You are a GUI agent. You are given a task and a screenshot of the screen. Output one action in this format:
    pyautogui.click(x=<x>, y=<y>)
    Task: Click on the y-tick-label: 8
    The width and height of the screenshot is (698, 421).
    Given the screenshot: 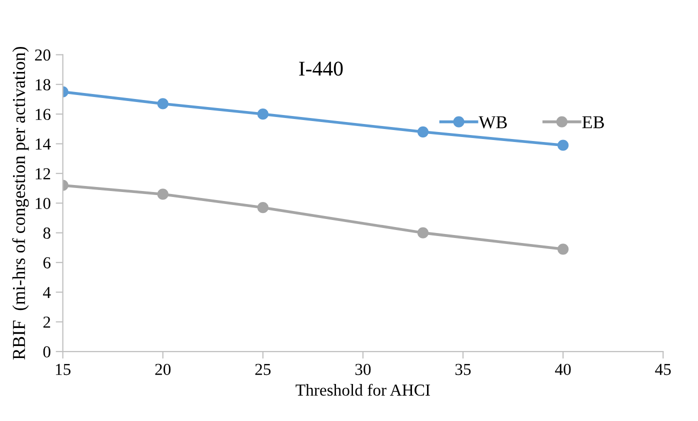 What is the action you would take?
    pyautogui.click(x=46, y=233)
    